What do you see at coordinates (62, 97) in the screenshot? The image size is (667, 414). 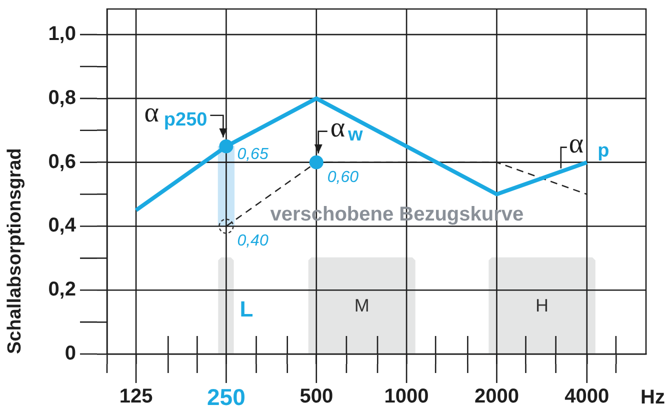 I see `y-tick-label: 0,8` at bounding box center [62, 97].